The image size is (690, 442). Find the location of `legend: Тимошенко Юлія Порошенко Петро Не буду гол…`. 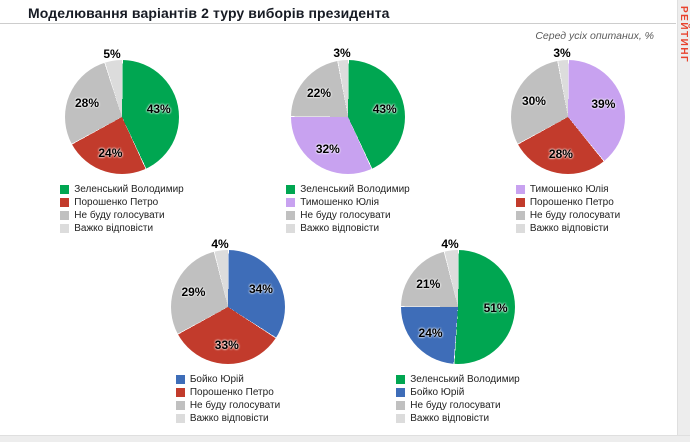

legend: Тимошенко Юлія Порошенко Петро Не буду гол… is located at coordinates (568, 209).